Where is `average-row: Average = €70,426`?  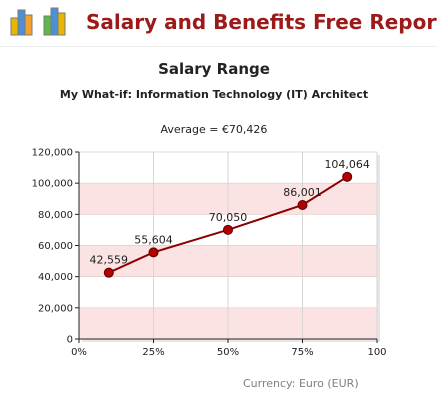
average-row: Average = €70,426 is located at coordinates (214, 129).